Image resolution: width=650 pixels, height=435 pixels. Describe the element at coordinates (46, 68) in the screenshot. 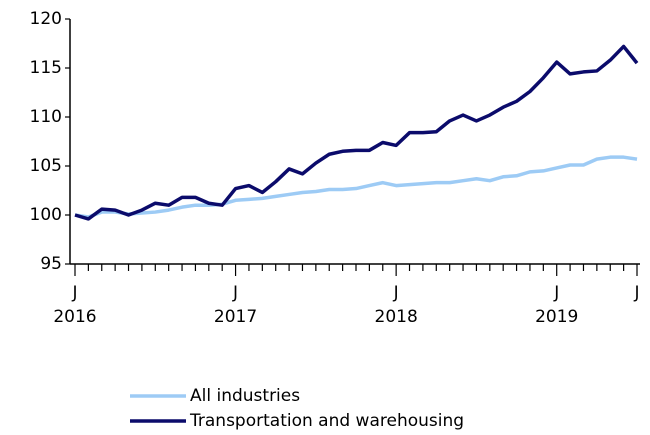

I see `y-tick-label: 115` at that location.